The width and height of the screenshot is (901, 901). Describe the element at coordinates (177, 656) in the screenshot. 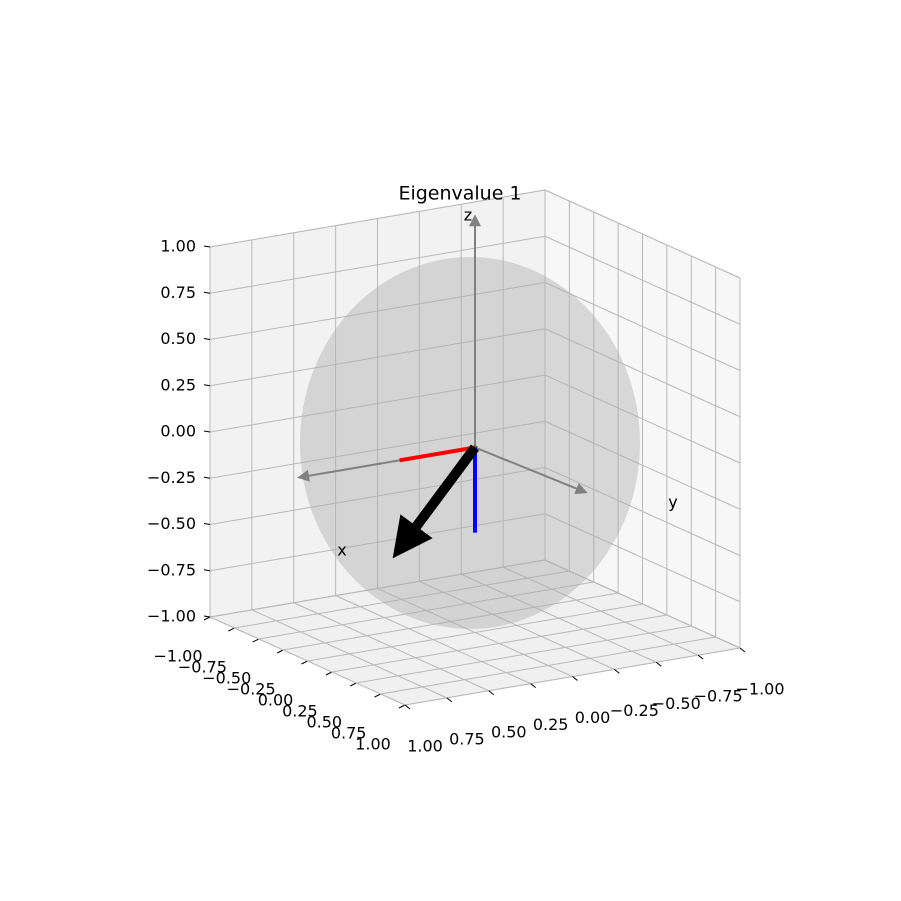

I see `x-tick-label: −1.00` at that location.